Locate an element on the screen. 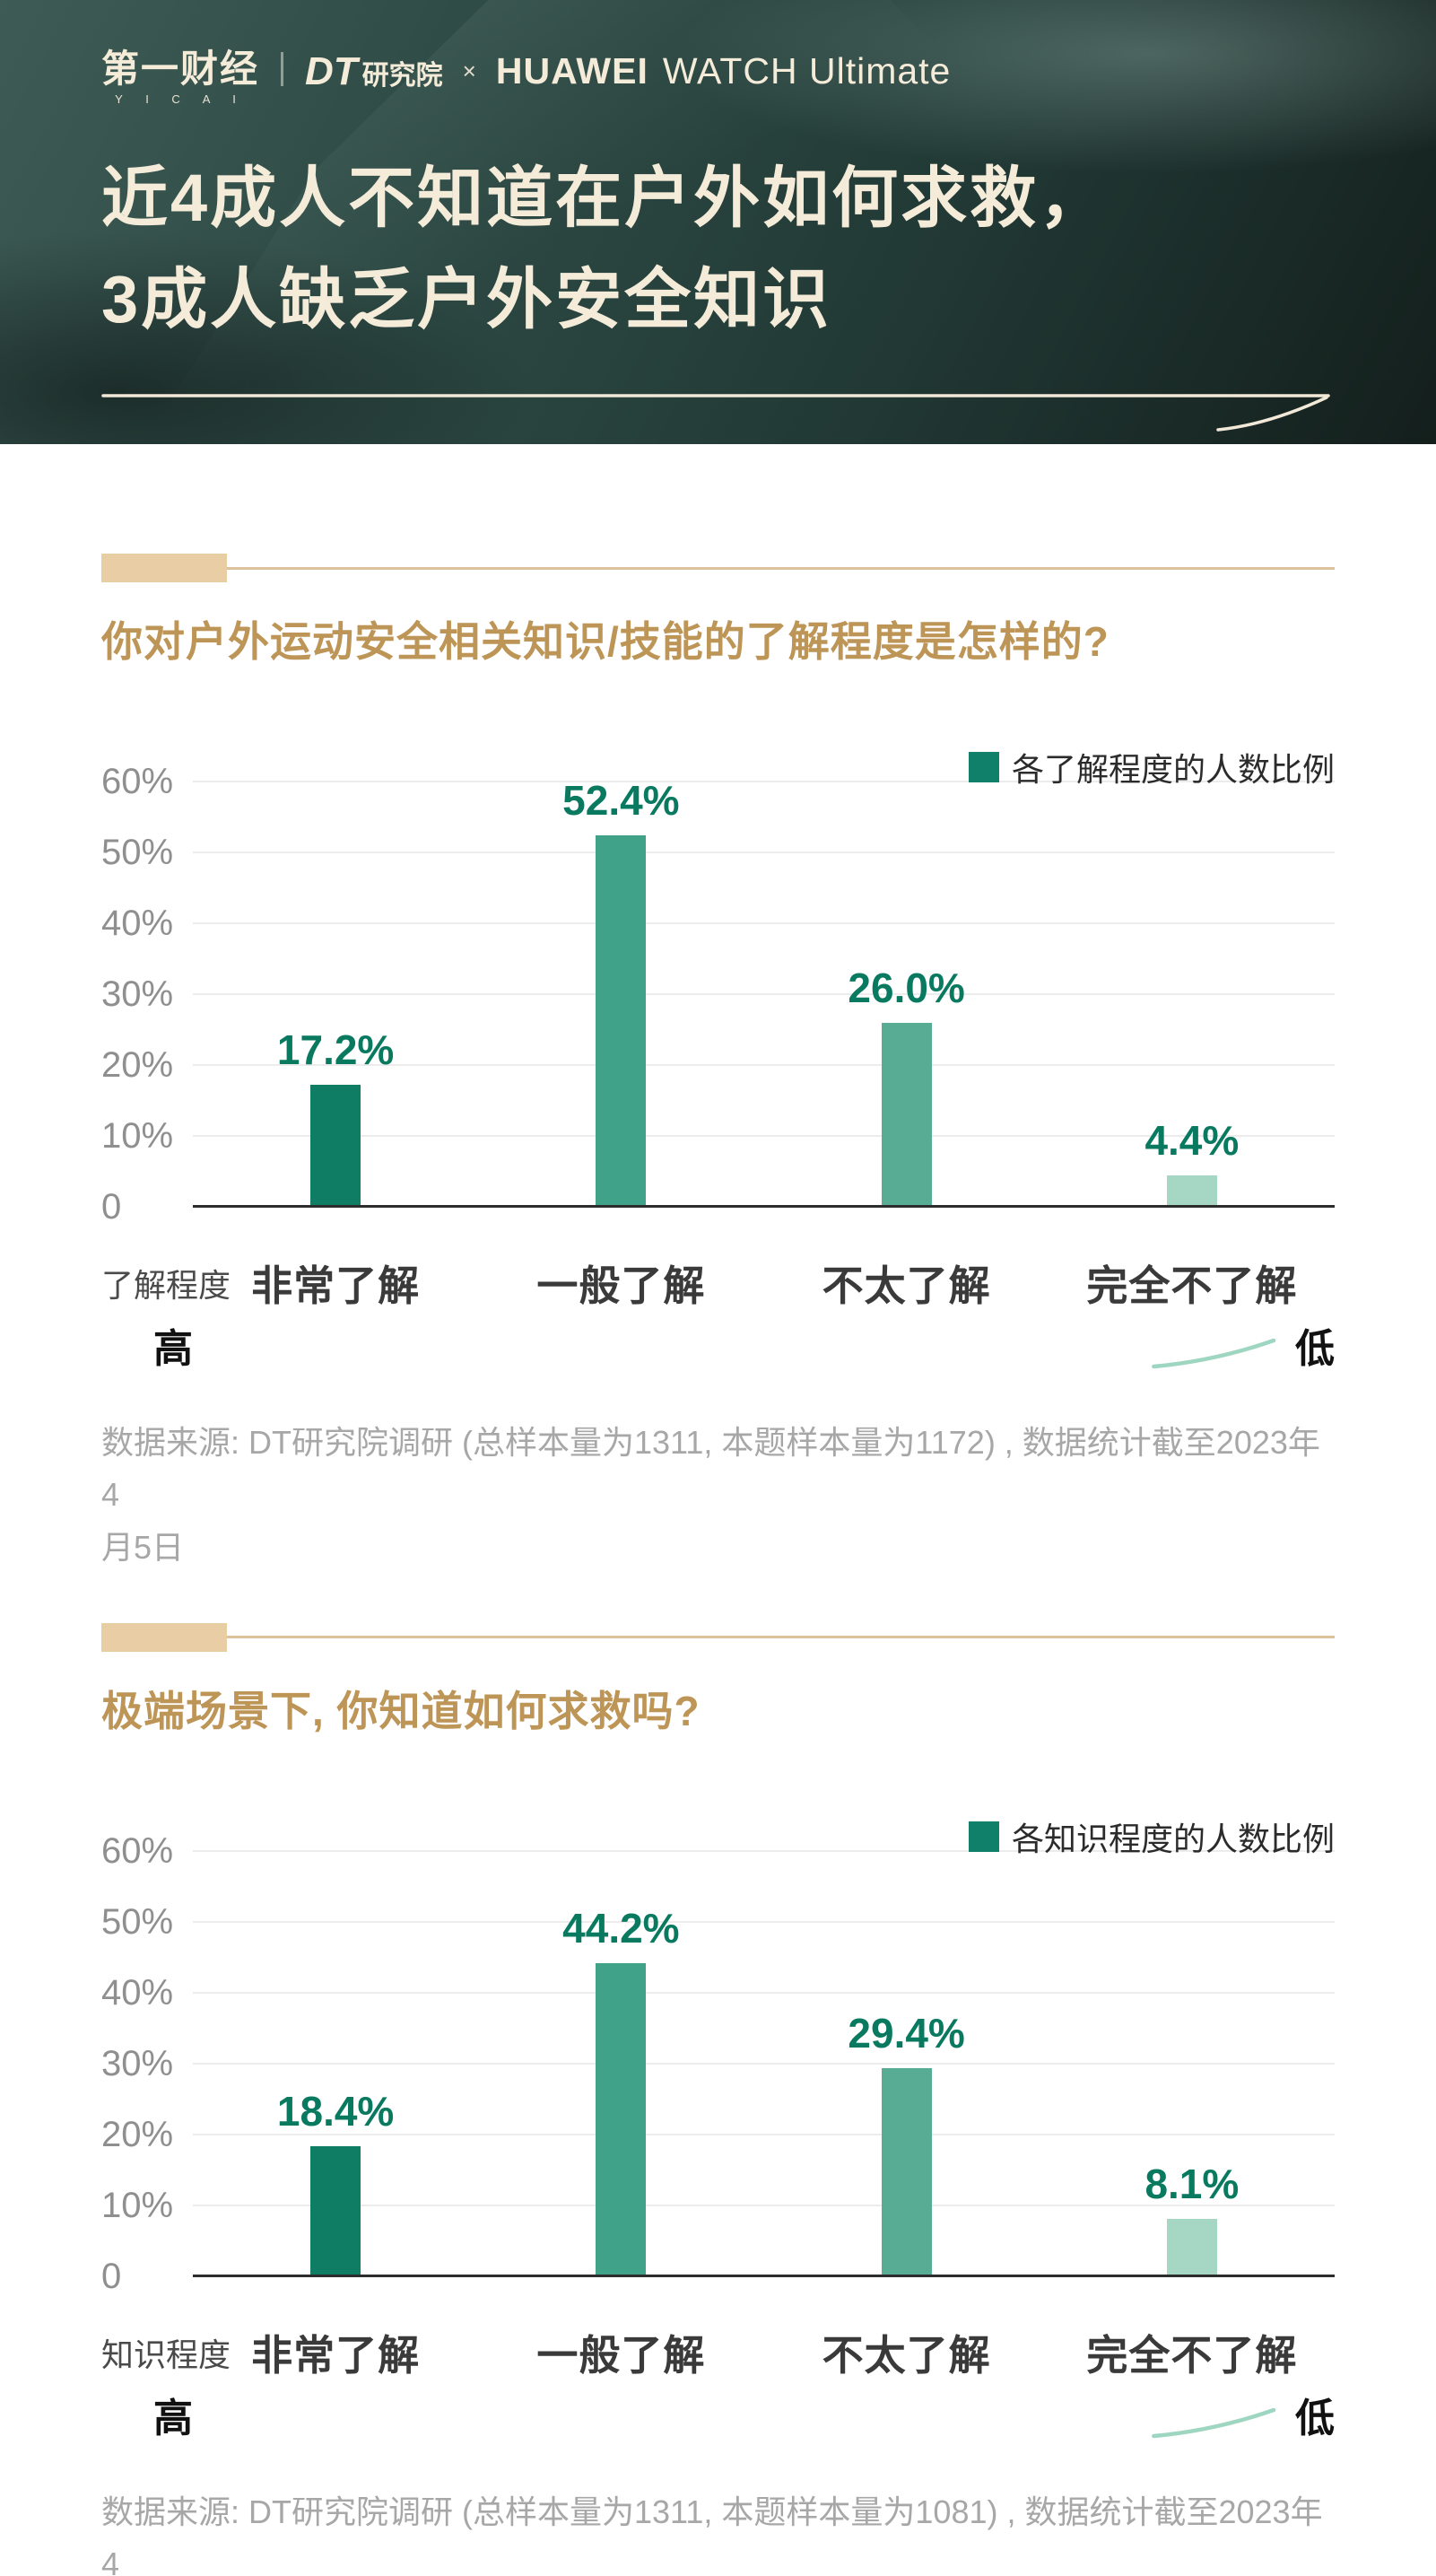 The height and width of the screenshot is (2576, 1436). chart-2-category-axis: 知识程度 非常了解 一般了解 不太了解 完全不了解 is located at coordinates (718, 2352).